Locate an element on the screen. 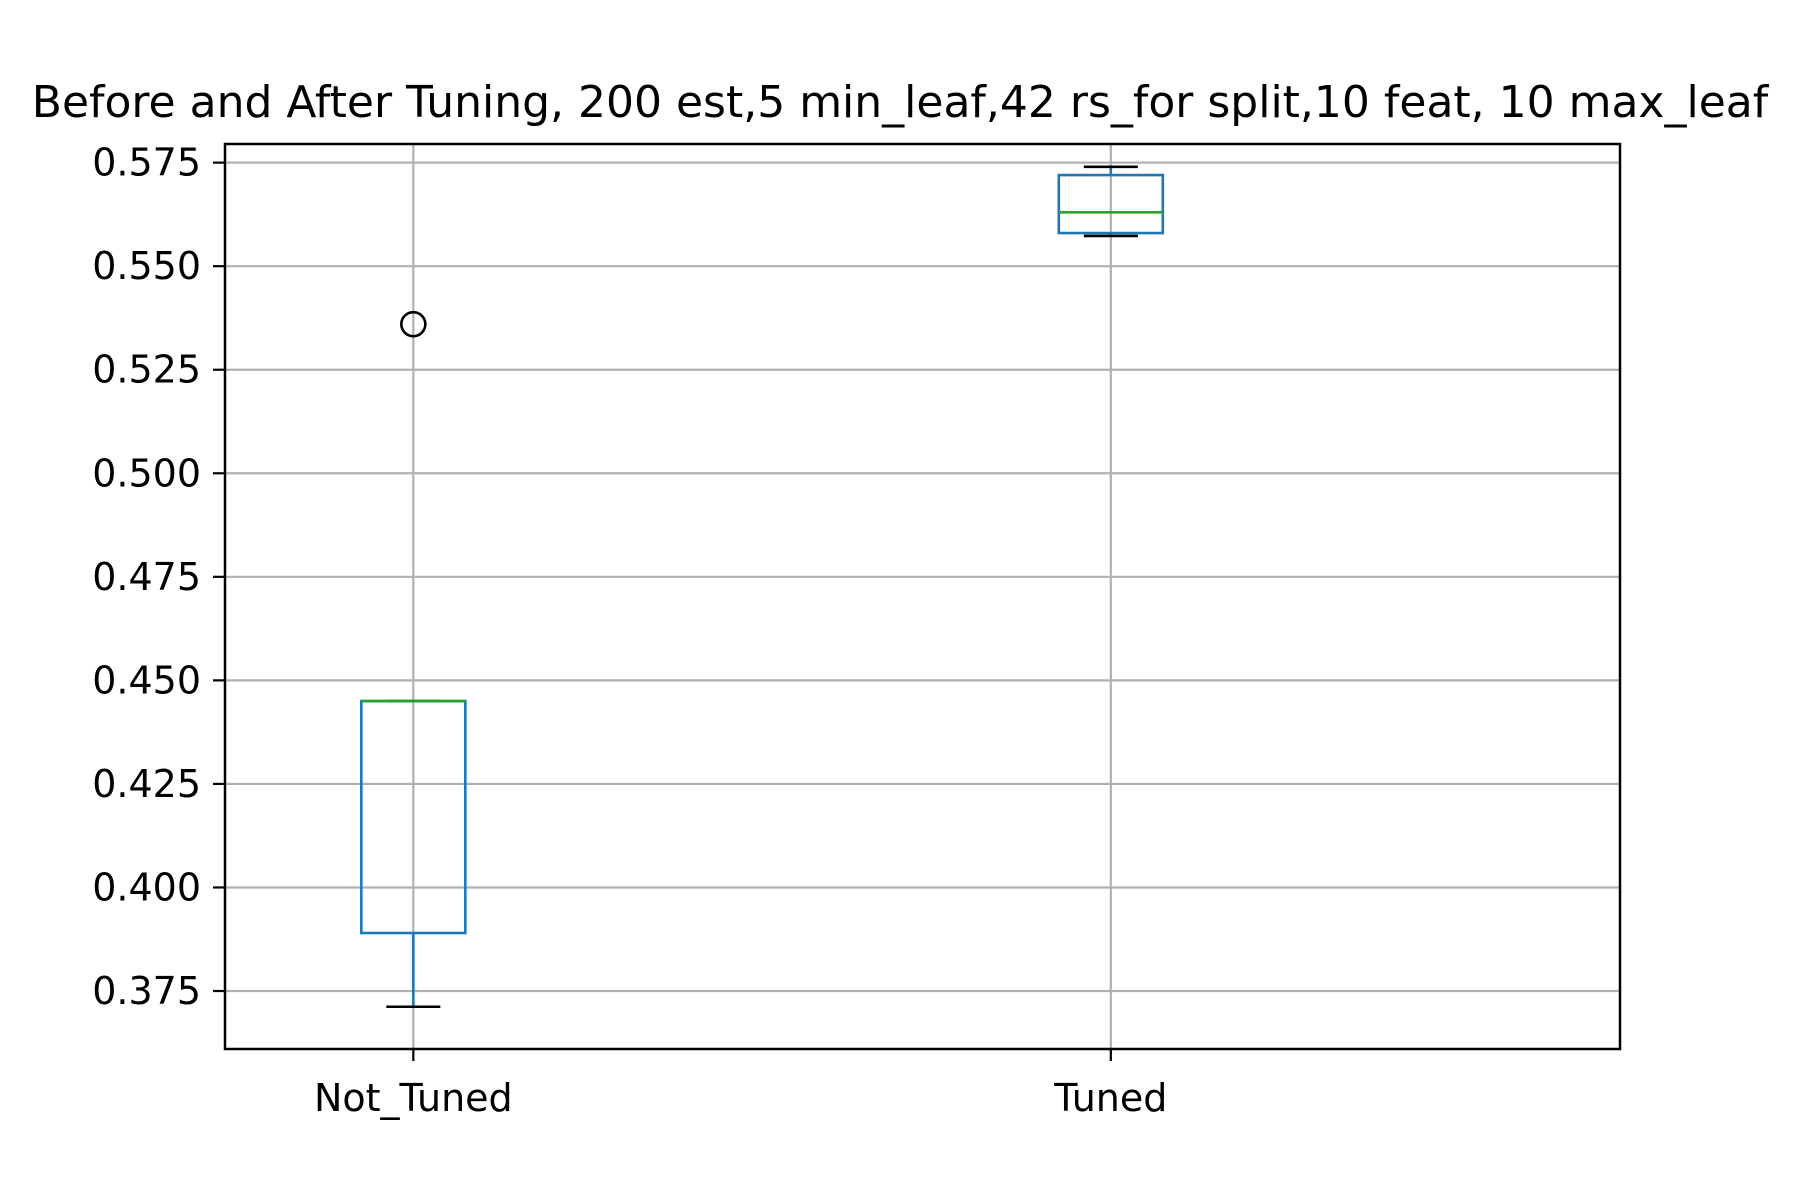 Image resolution: width=1800 pixels, height=1200 pixels. y-tick-label: 0.450 is located at coordinates (146, 680).